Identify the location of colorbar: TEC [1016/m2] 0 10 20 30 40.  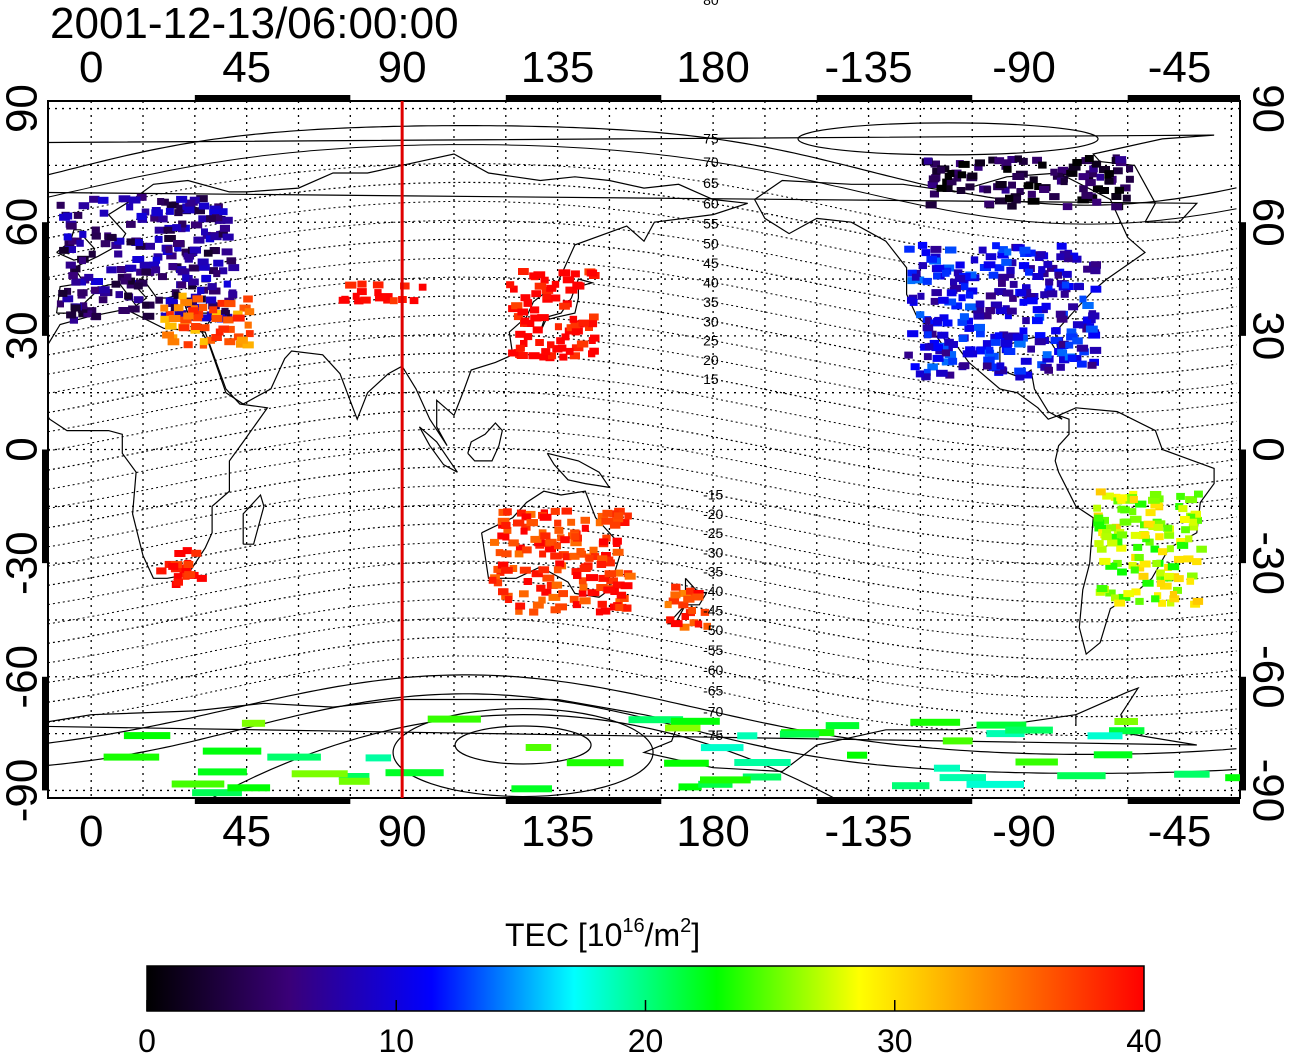
(650, 986).